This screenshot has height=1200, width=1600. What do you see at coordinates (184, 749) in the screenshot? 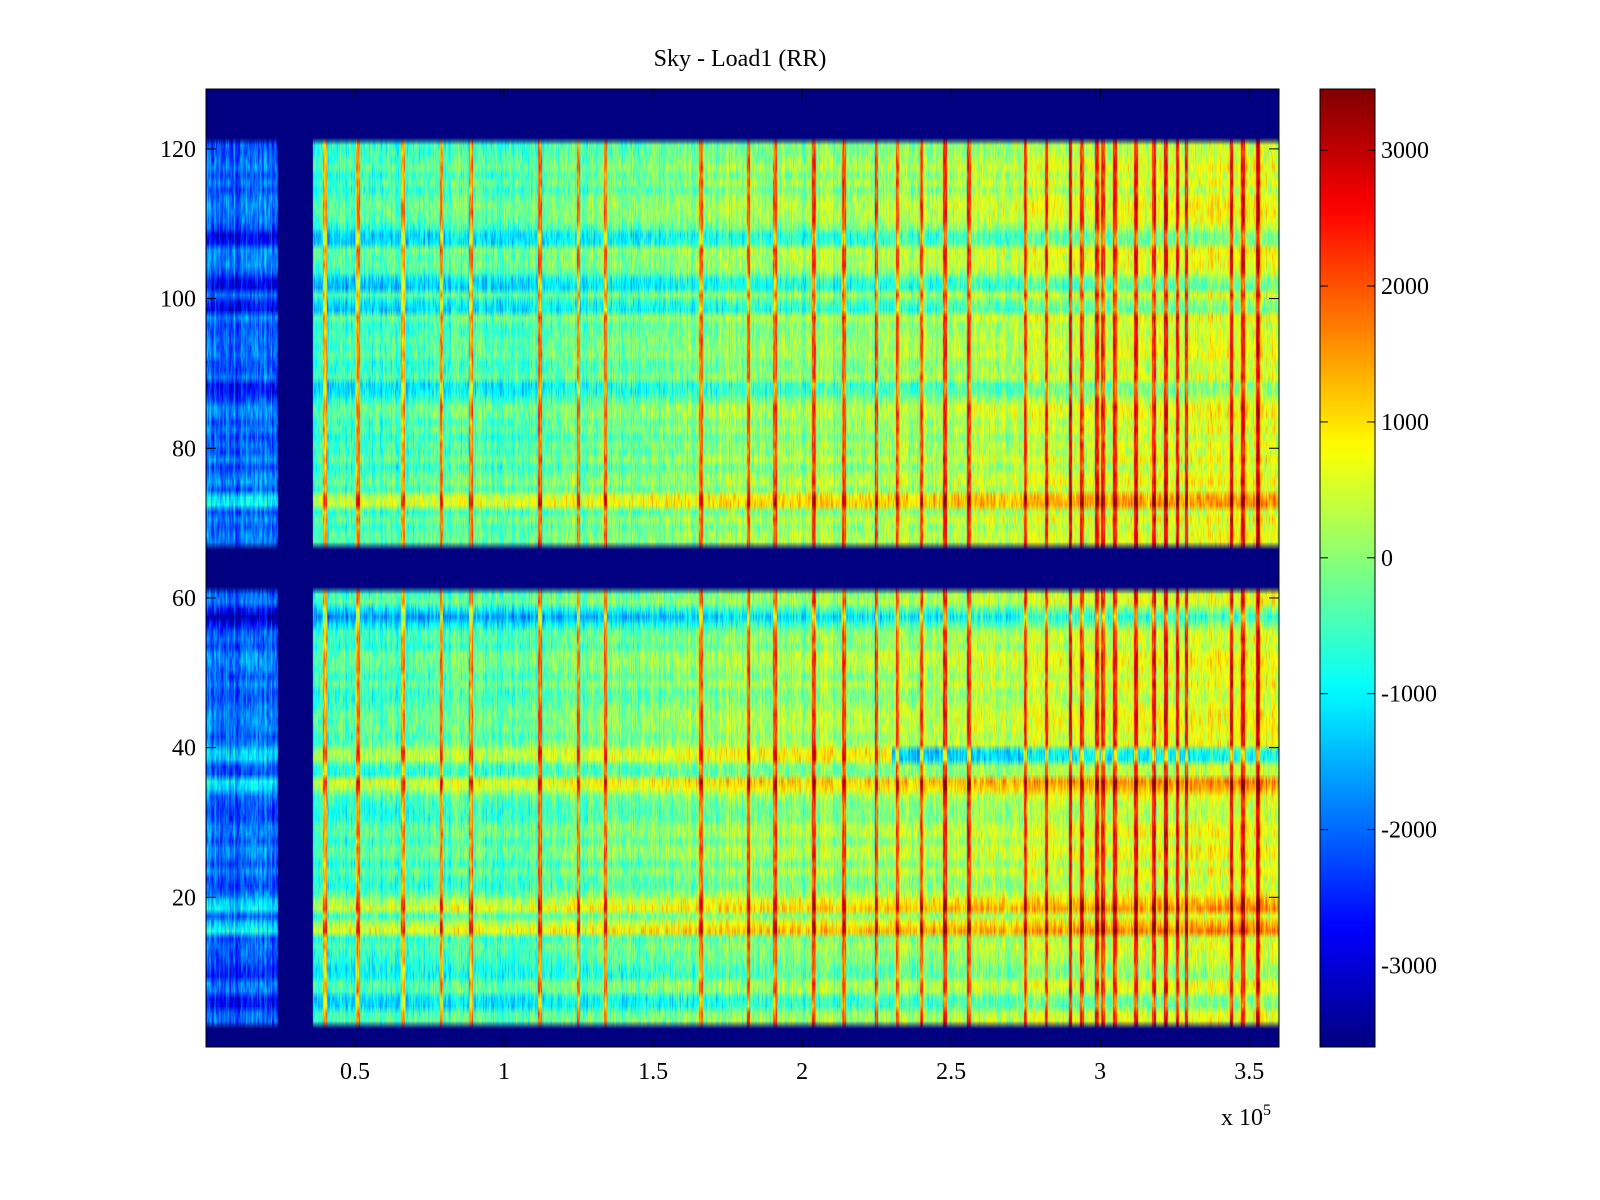
I see `y-tick-label: 40` at bounding box center [184, 749].